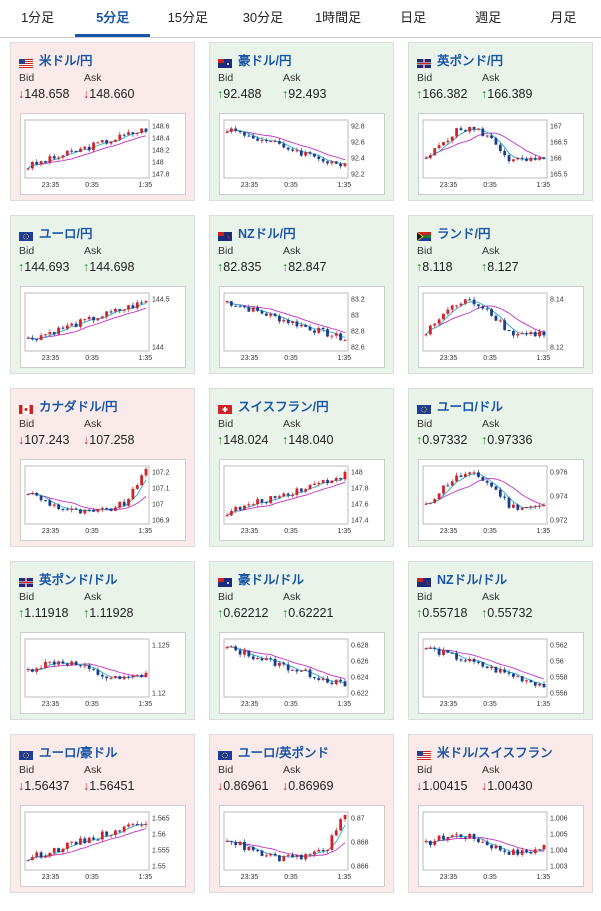 The image size is (601, 911). I want to click on arrow-up-icon: ↑, so click(220, 267).